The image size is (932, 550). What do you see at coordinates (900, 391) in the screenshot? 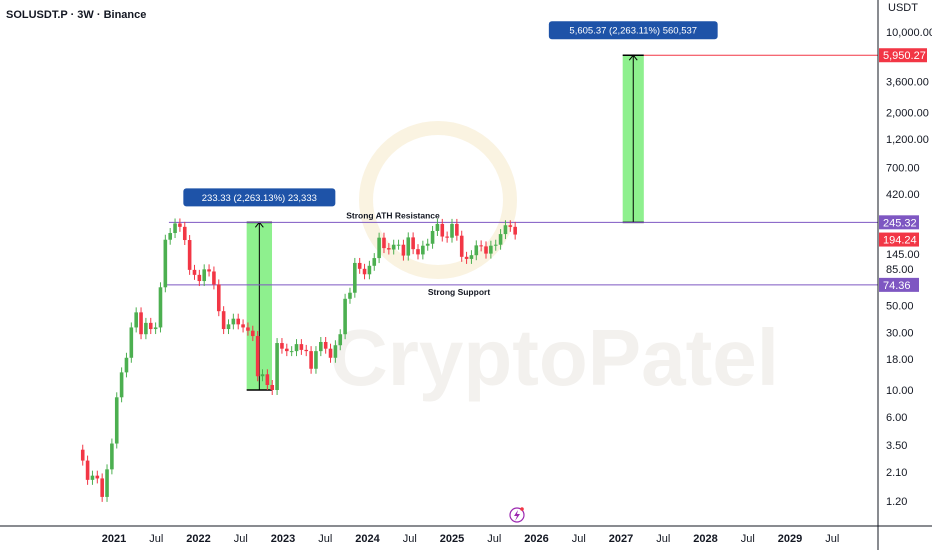
I see `price-tick-label: 10.00` at bounding box center [900, 391].